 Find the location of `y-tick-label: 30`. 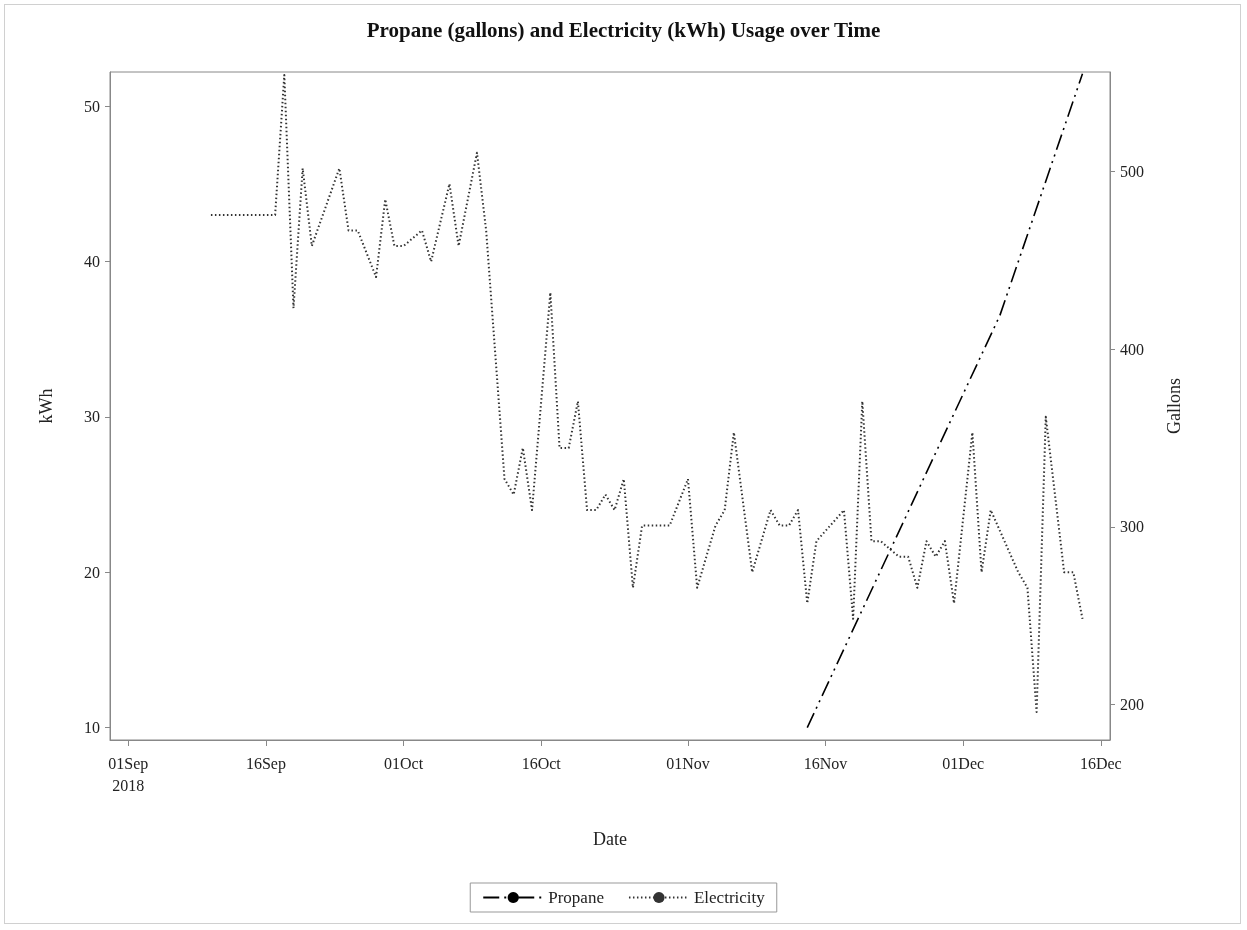

y-tick-label: 30 is located at coordinates (92, 417).